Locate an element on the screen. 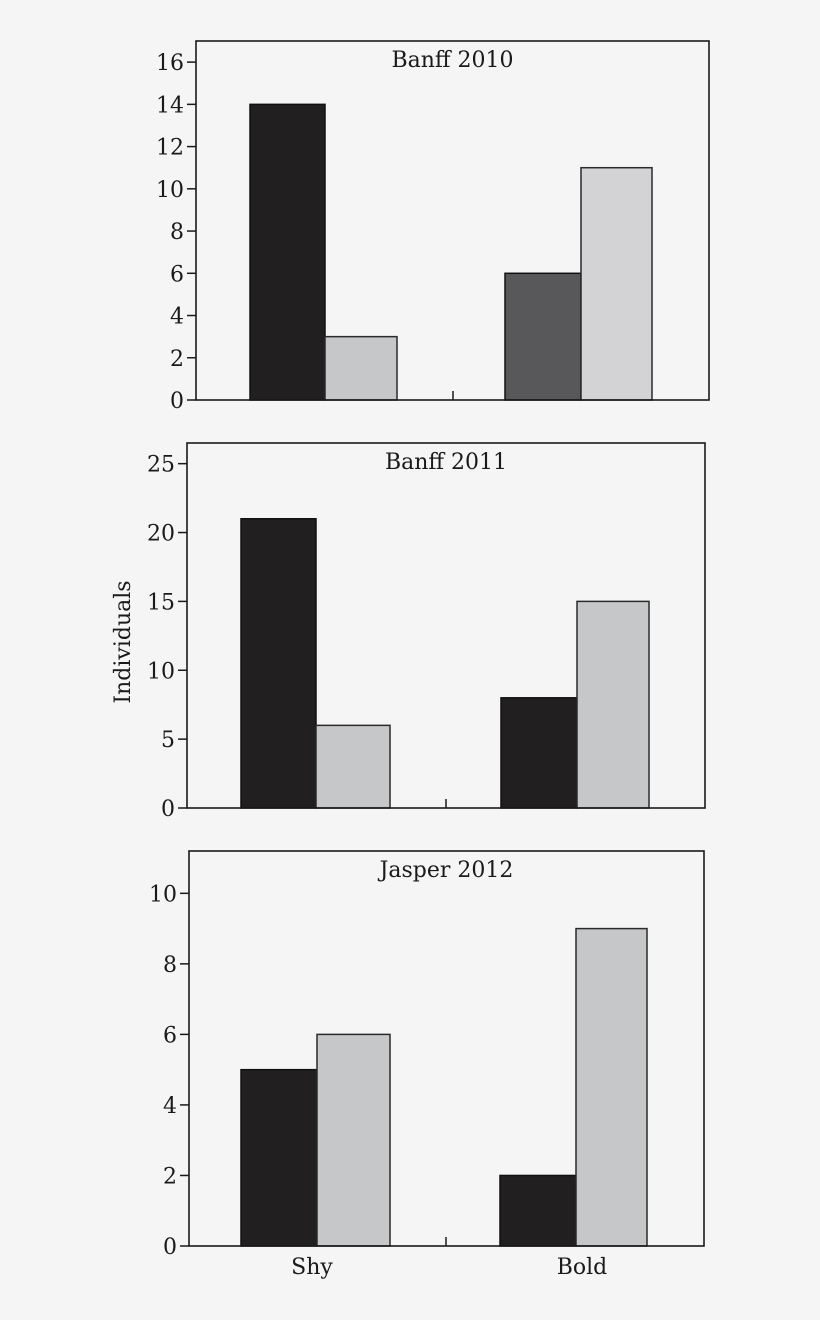 This screenshot has height=1320, width=820. y-tick-label: 12 is located at coordinates (170, 148).